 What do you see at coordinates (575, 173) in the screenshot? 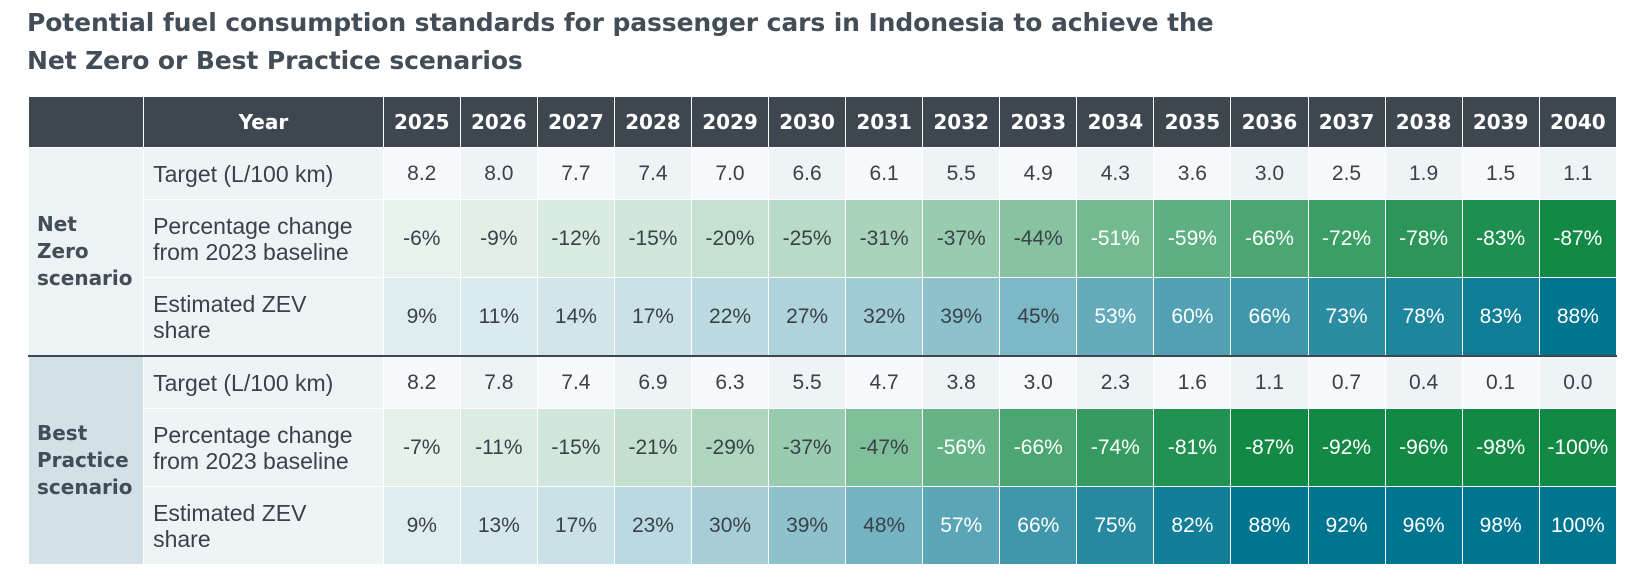
I see `net-zero-target-cell-2027: 7.7` at bounding box center [575, 173].